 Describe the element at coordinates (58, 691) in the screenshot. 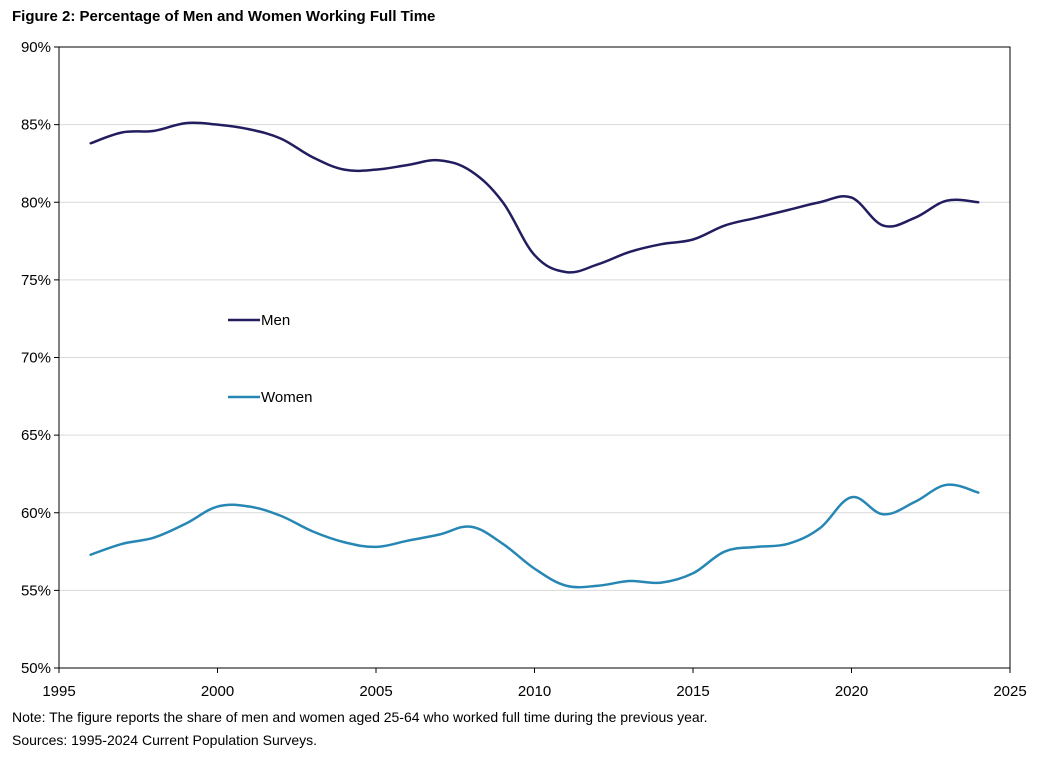

I see `x-tick-label: 1995` at that location.